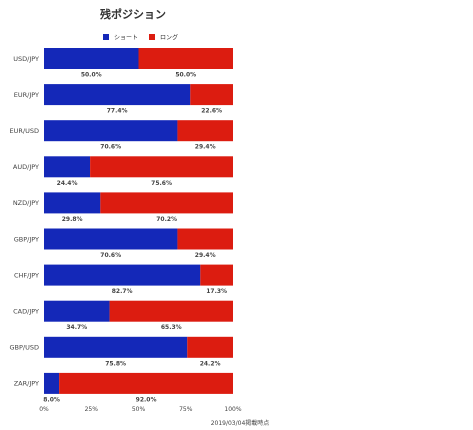 This screenshot has height=430, width=473. Describe the element at coordinates (26, 312) in the screenshot. I see `category-label: CAD/JPY` at that location.